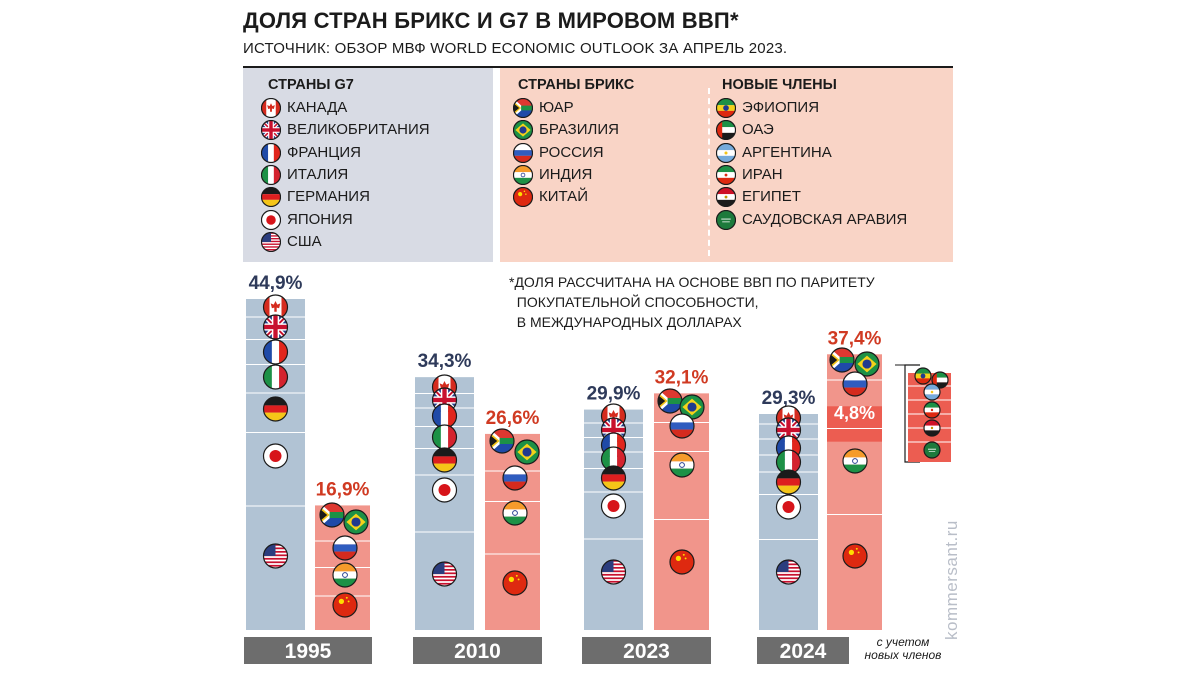  What do you see at coordinates (307, 219) in the screenshot?
I see `legend-g7-item: ЯПОНИЯ` at bounding box center [307, 219].